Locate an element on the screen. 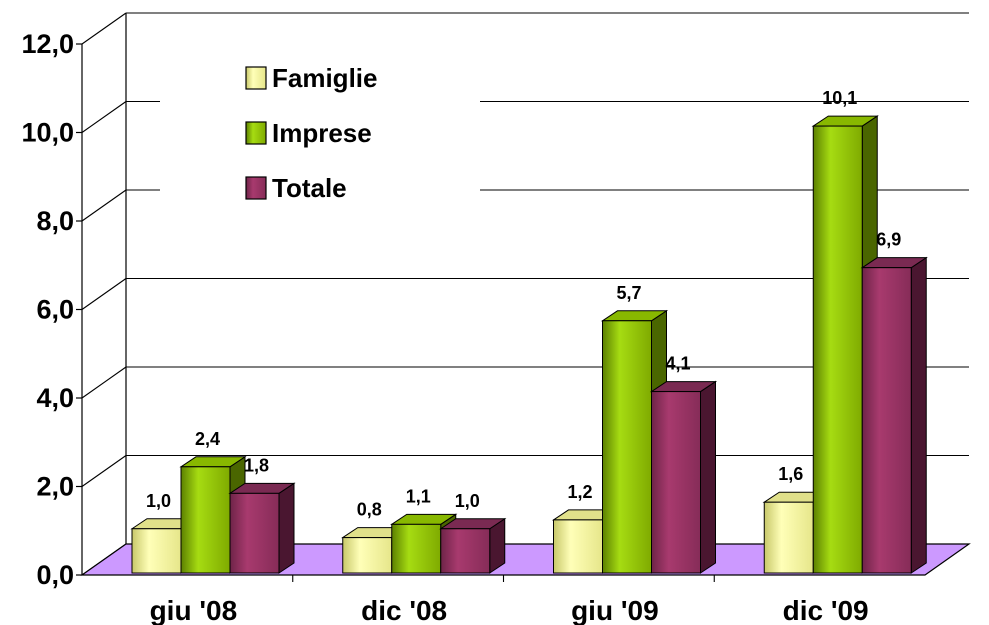 The image size is (989, 625). data-label: 6,9 is located at coordinates (888, 240).